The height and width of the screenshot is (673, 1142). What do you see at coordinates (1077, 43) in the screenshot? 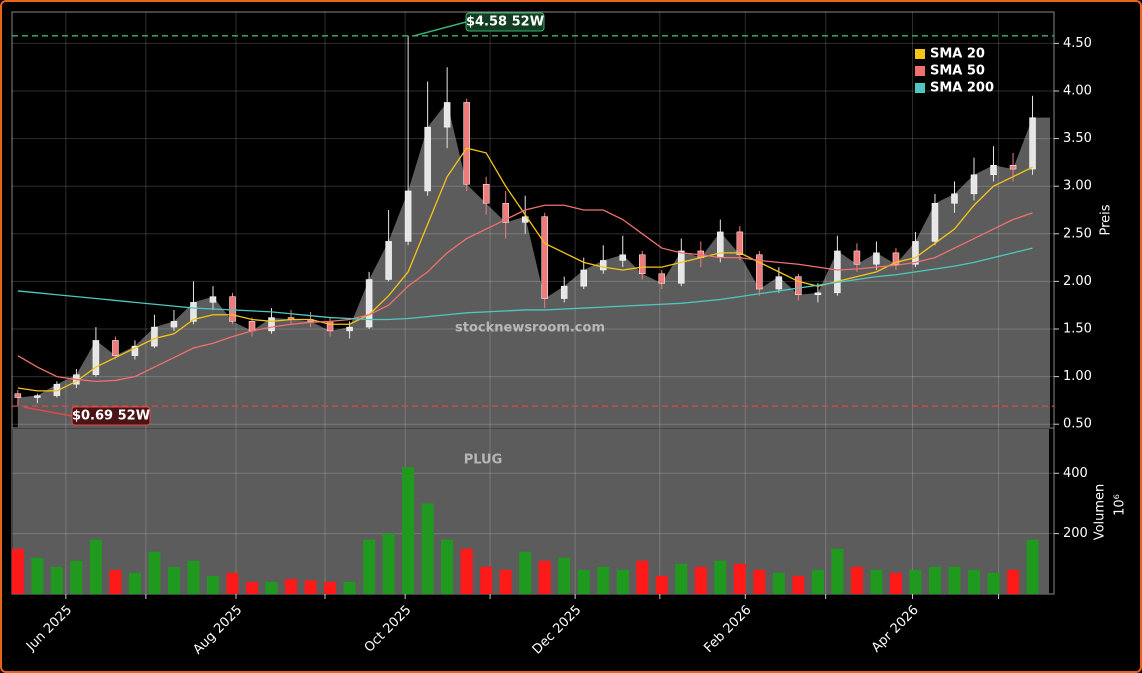
I see `y-tick-label: 4.50` at bounding box center [1077, 43].